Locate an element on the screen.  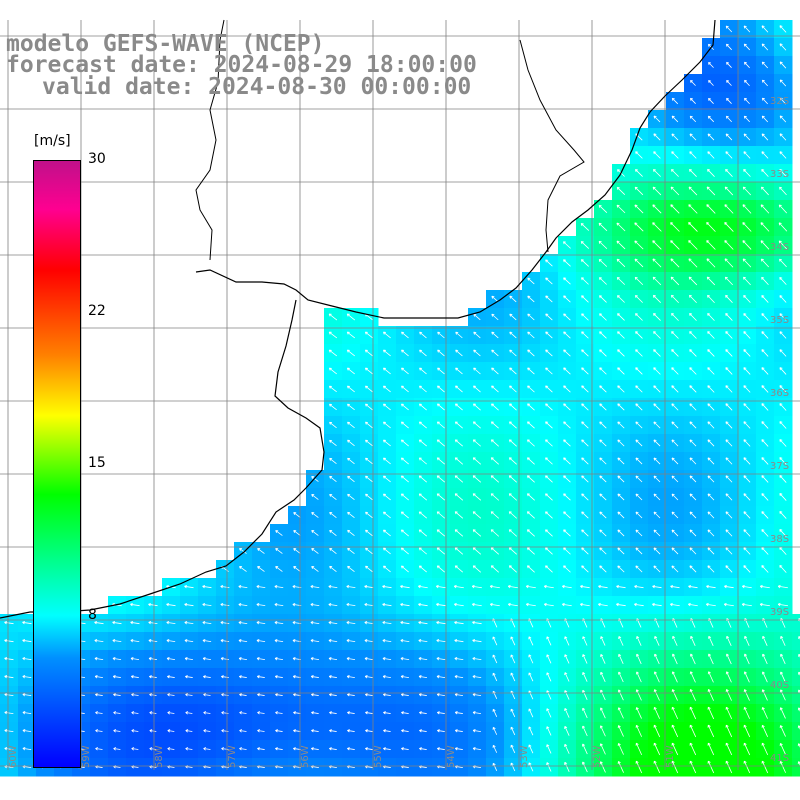
lon-label: 56W is located at coordinates (305, 756).